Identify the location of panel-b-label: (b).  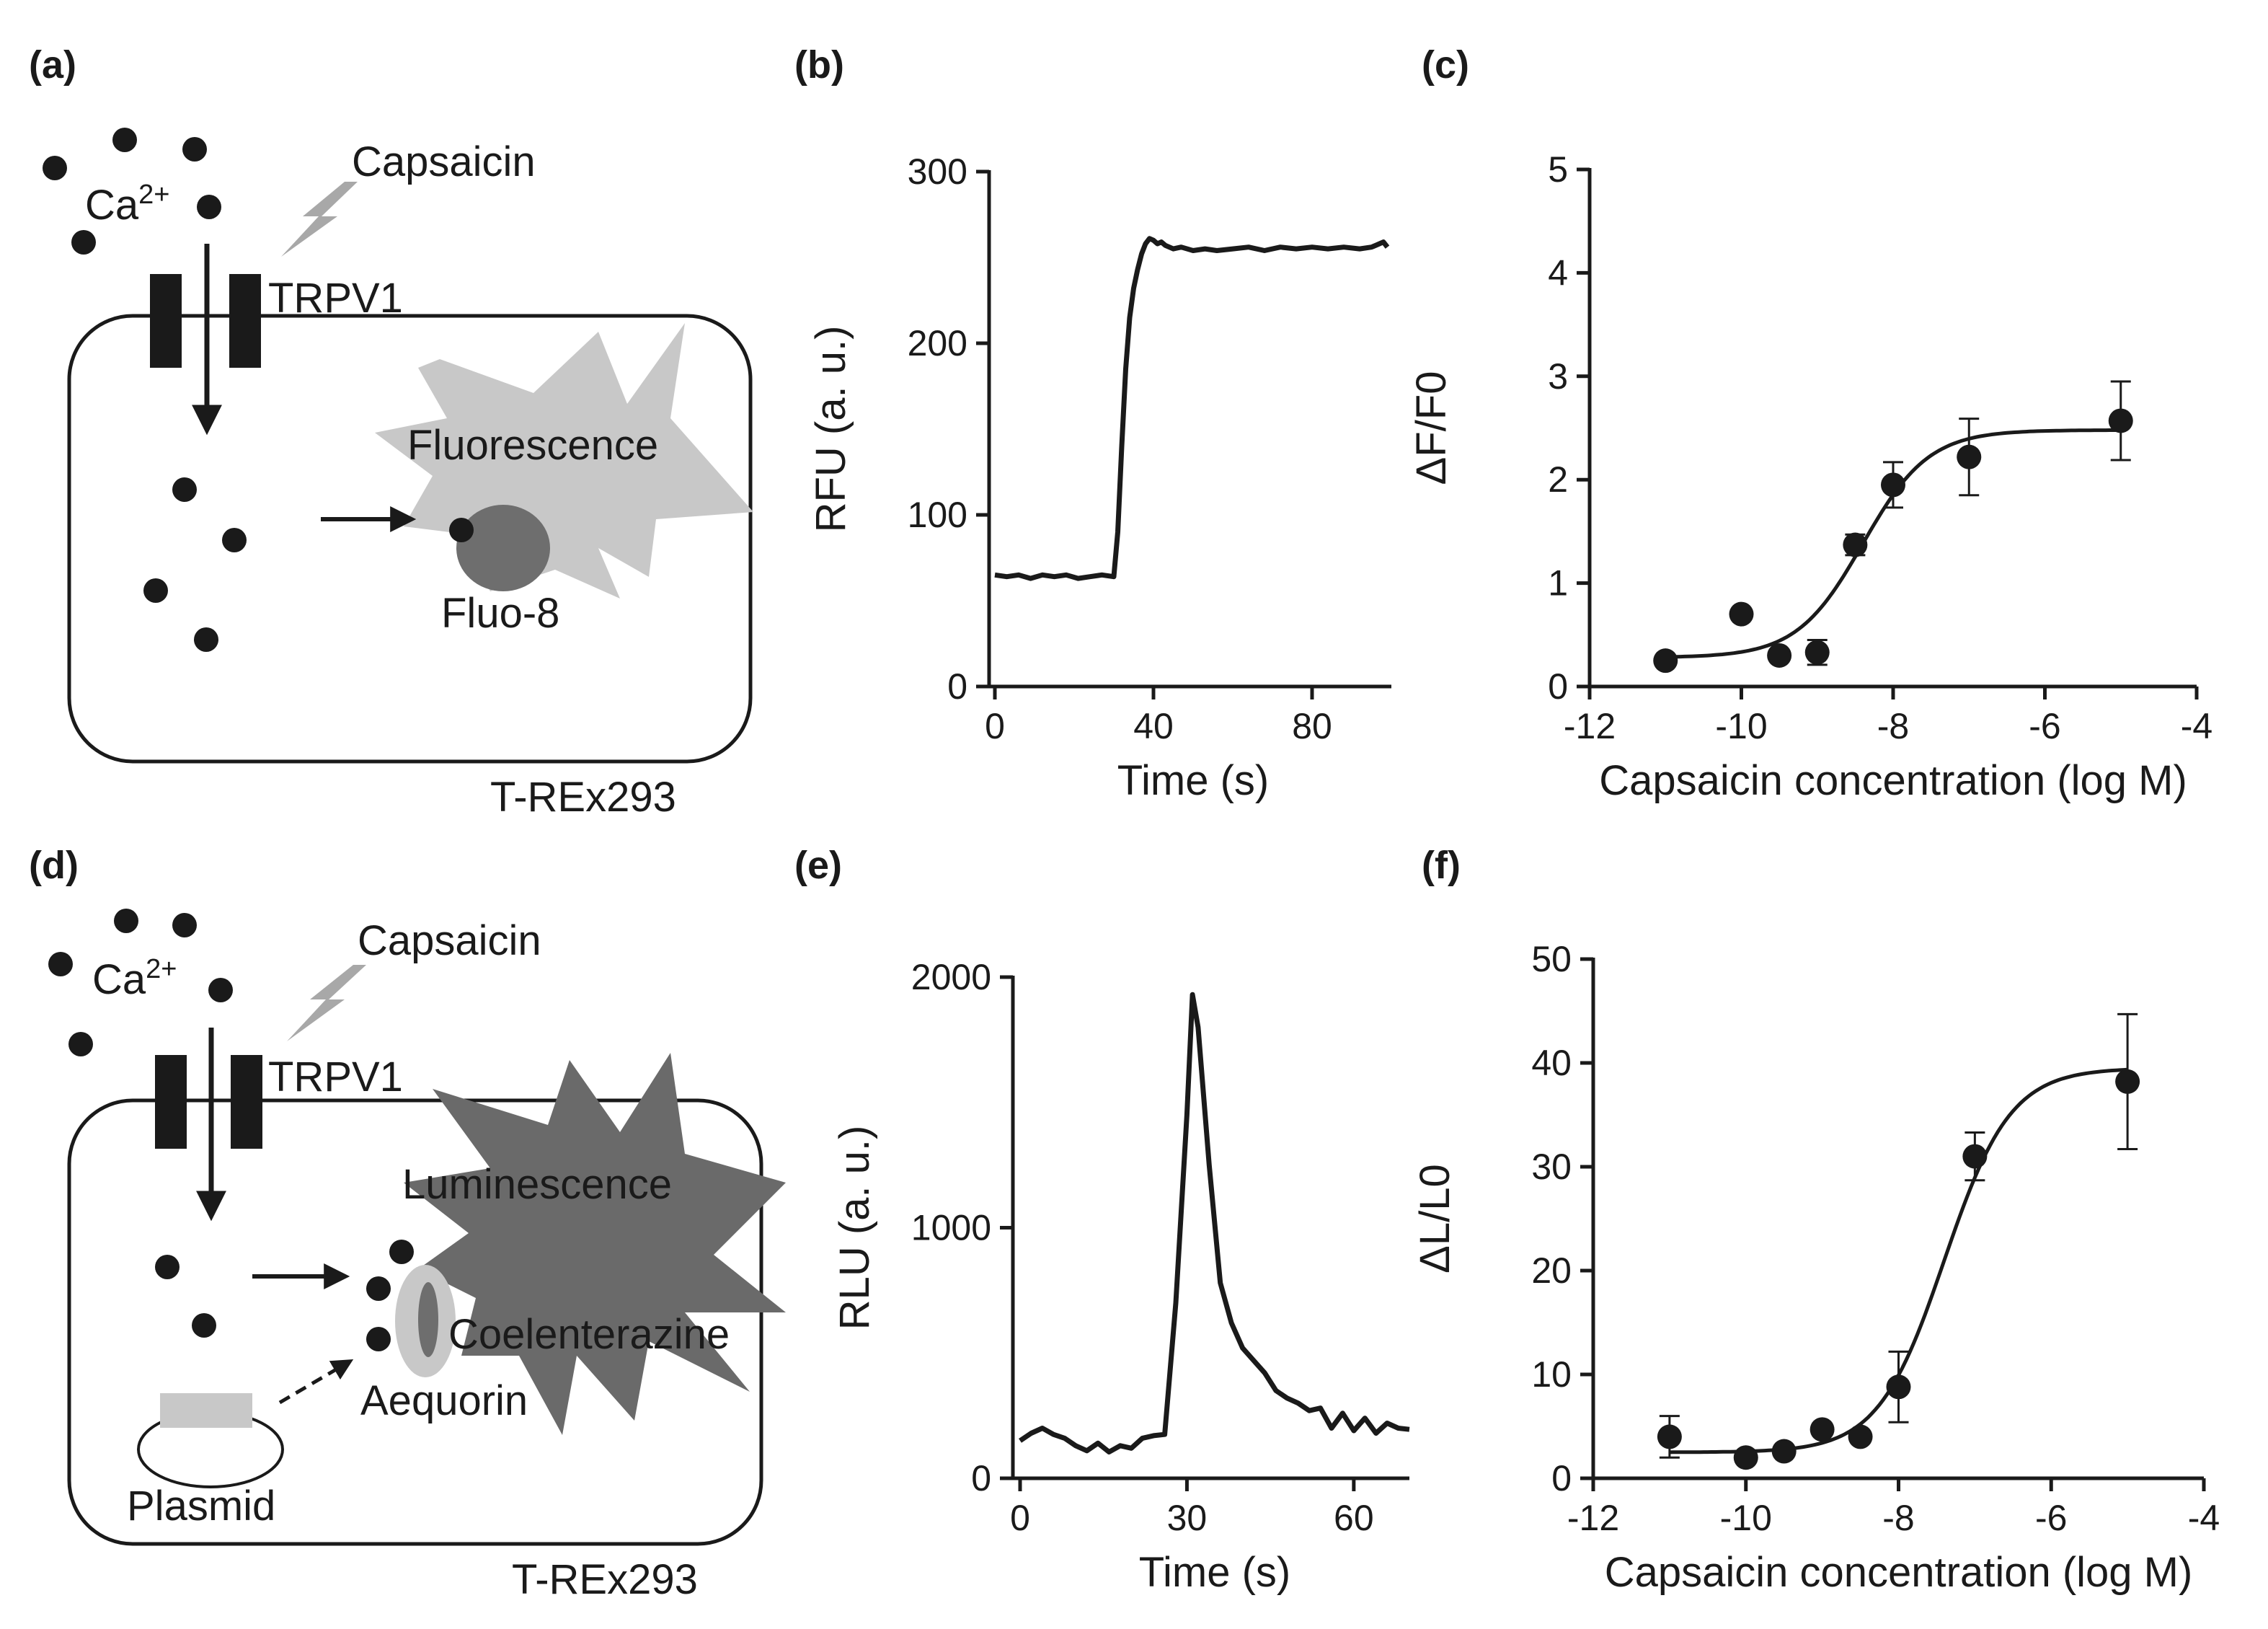
(819, 65).